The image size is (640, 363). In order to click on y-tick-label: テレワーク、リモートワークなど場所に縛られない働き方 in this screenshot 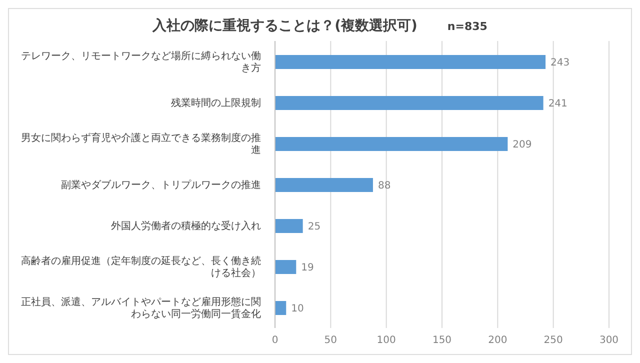, I will do `click(141, 62)`.